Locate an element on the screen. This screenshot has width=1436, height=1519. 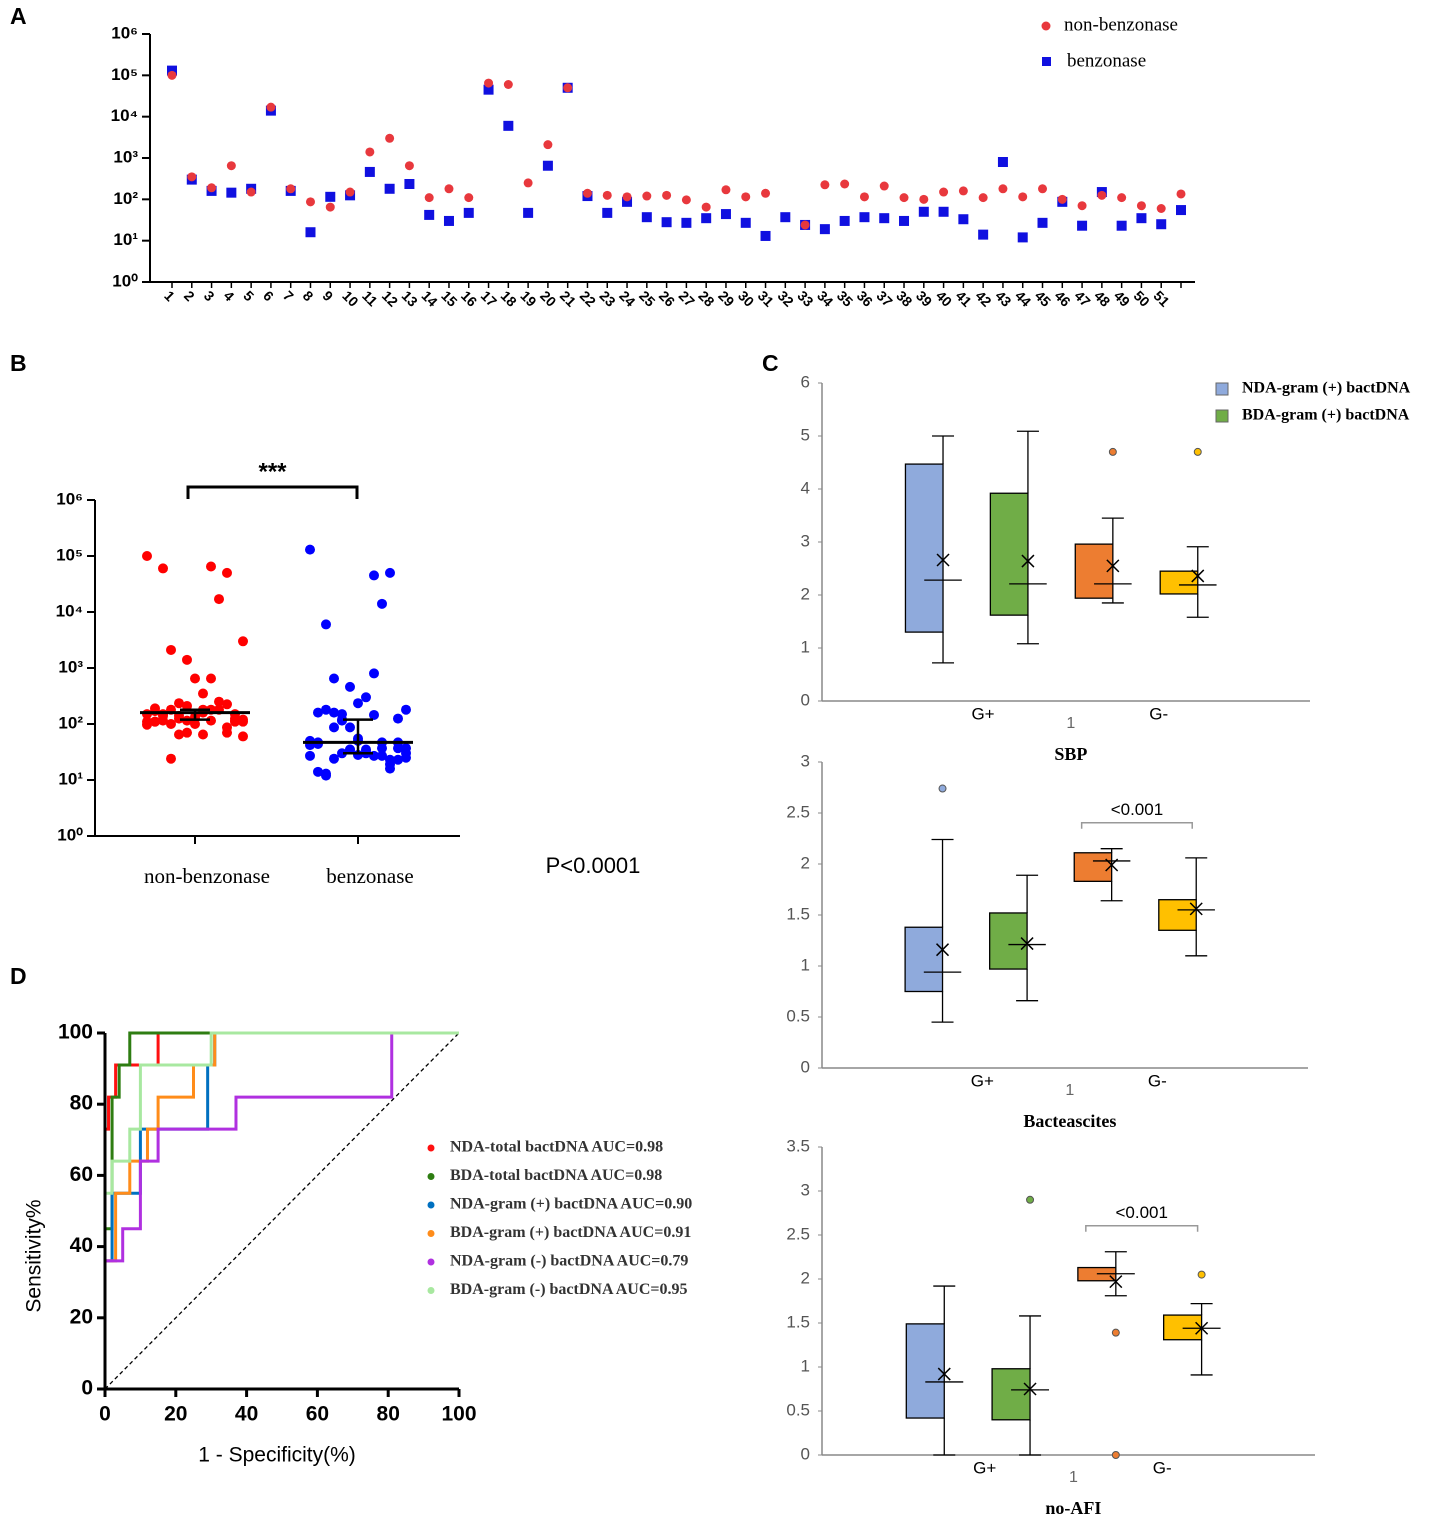
y-tick-label: 0.5 is located at coordinates (798, 1409).